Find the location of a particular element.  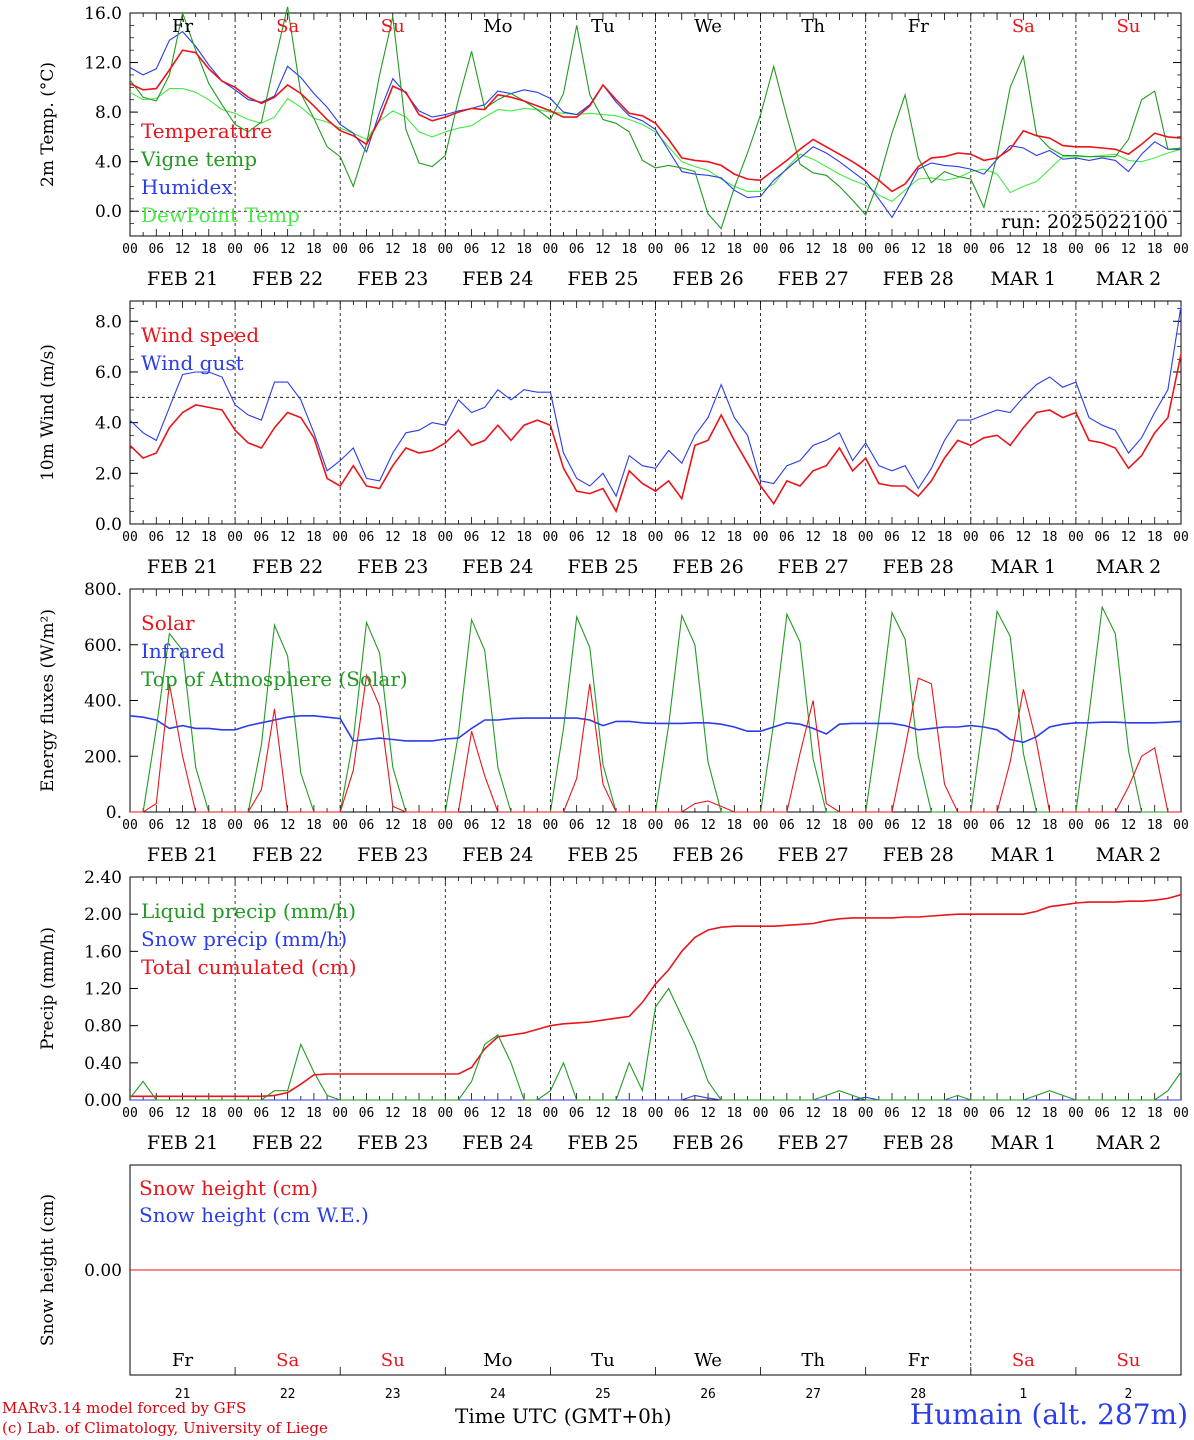

plot-frame is located at coordinates (655, 700).